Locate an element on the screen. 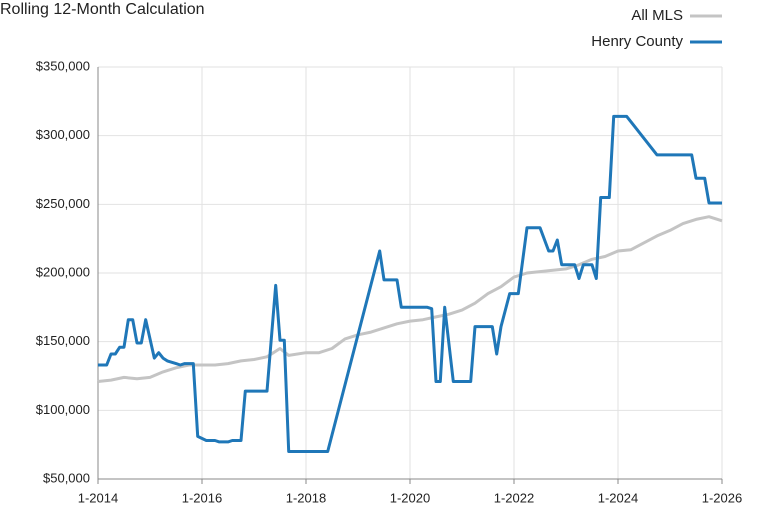 This screenshot has width=759, height=519. y-tick-label: $150,000 is located at coordinates (63, 340).